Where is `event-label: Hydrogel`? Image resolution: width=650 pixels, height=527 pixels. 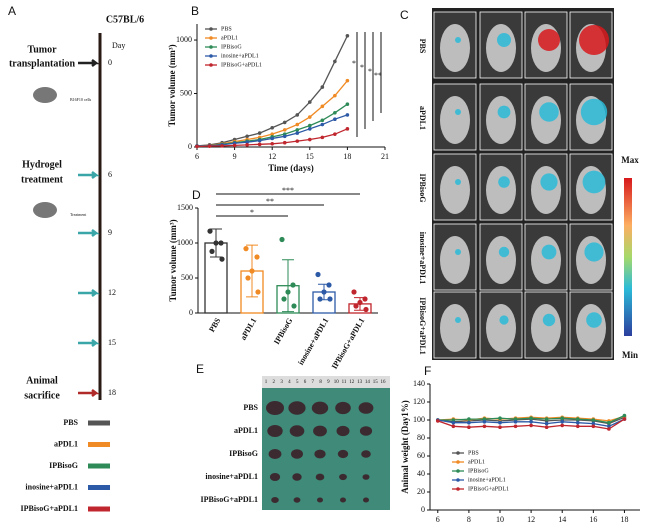 event-label: Hydrogel is located at coordinates (42, 164).